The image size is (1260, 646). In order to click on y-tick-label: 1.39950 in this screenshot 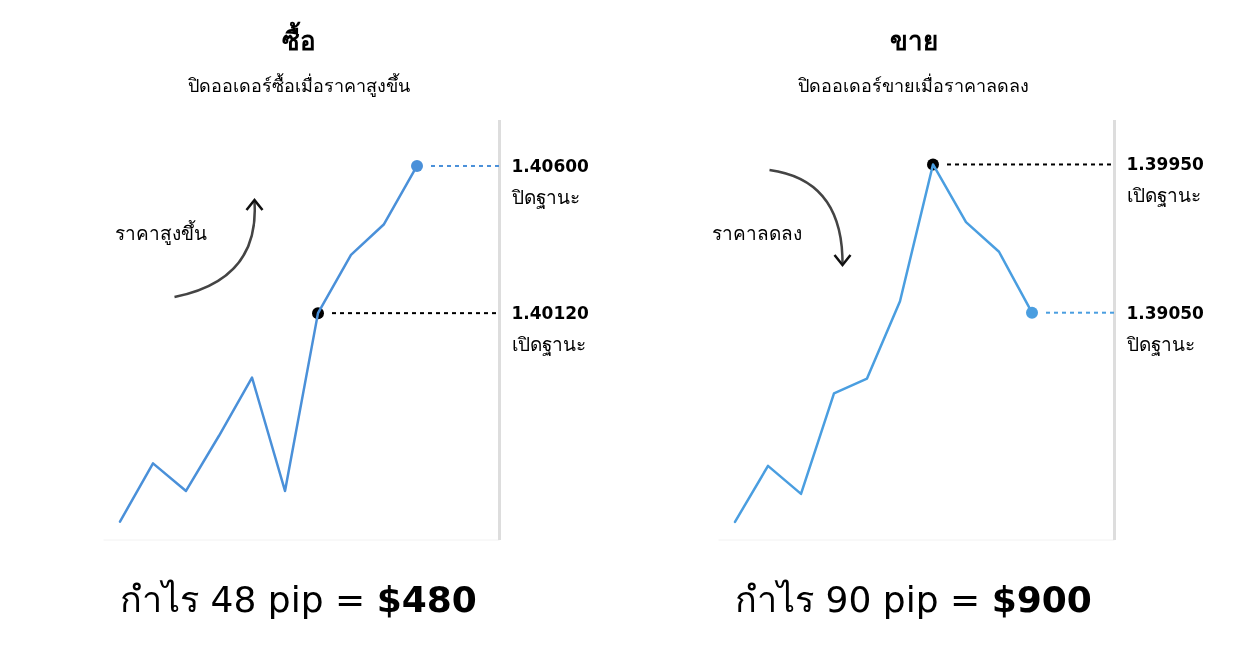, I will do `click(1165, 164)`.